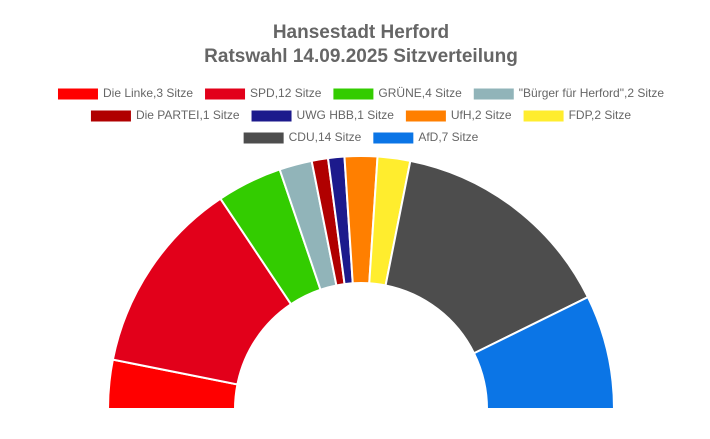  What do you see at coordinates (420, 93) in the screenshot?
I see `legend-label: GRÜNE,4 Sitze` at bounding box center [420, 93].